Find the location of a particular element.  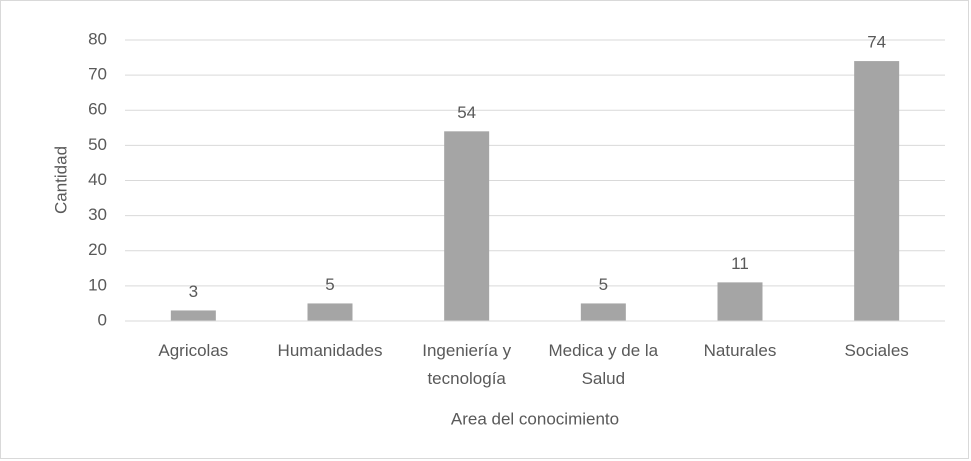

data-label: 11 is located at coordinates (740, 263).